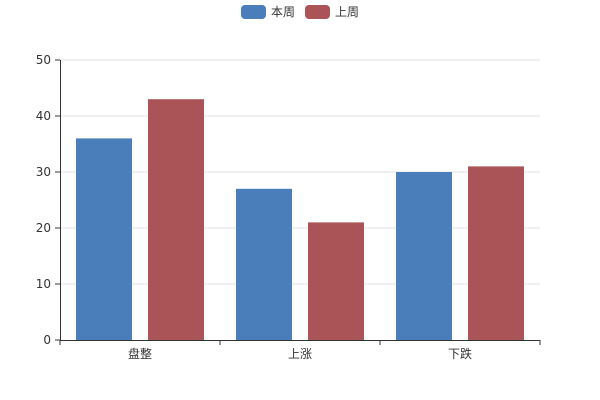  I want to click on legend-item-this-week: 本周, so click(268, 12).